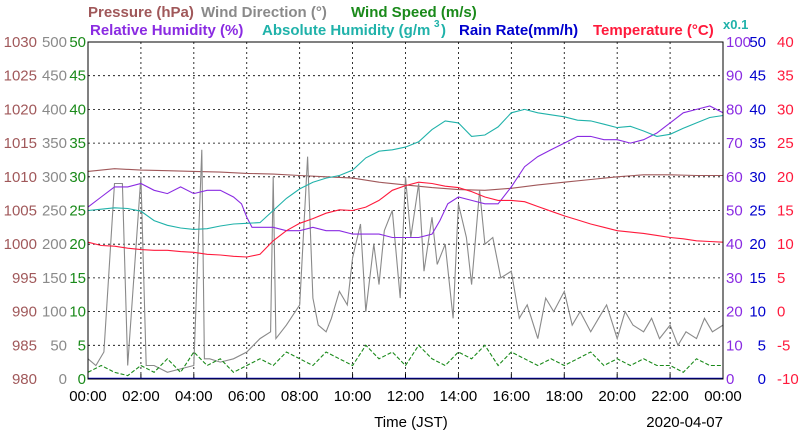 Image resolution: width=800 pixels, height=434 pixels. Describe the element at coordinates (54, 211) in the screenshot. I see `y-tick-label-wind-direction: 250` at that location.